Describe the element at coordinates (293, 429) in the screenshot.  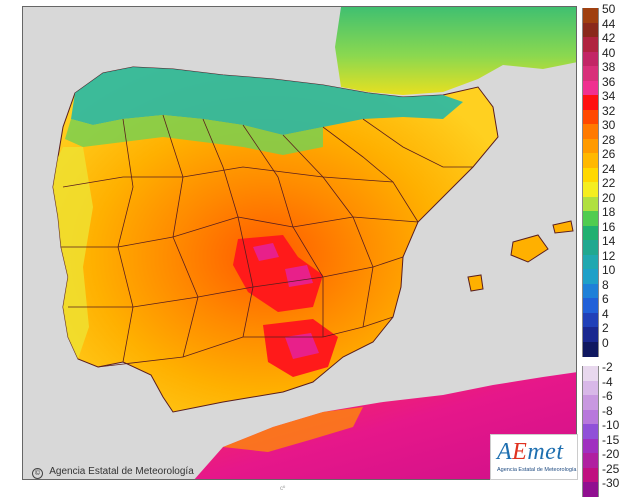
I see `africa-coast-warm` at that location.